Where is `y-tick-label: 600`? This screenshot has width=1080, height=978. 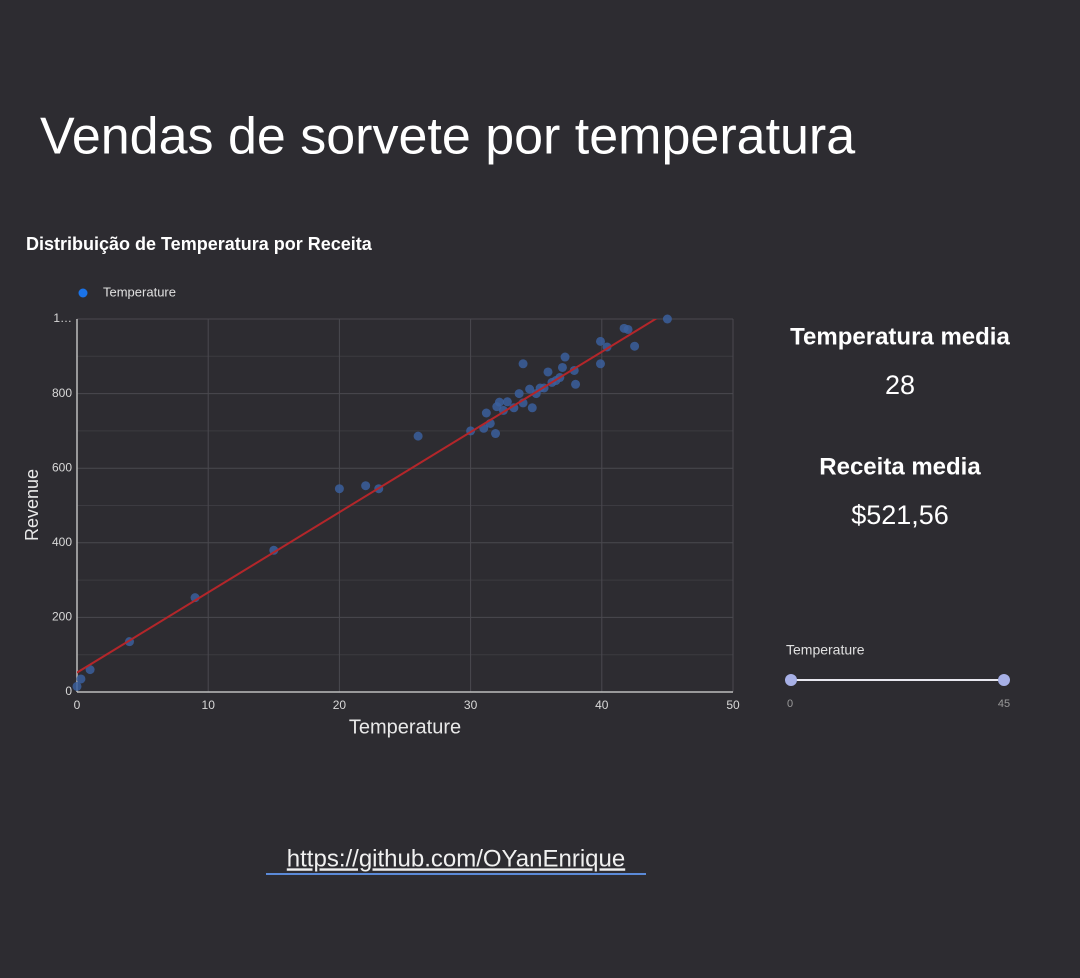 y-tick-label: 600 is located at coordinates (62, 467).